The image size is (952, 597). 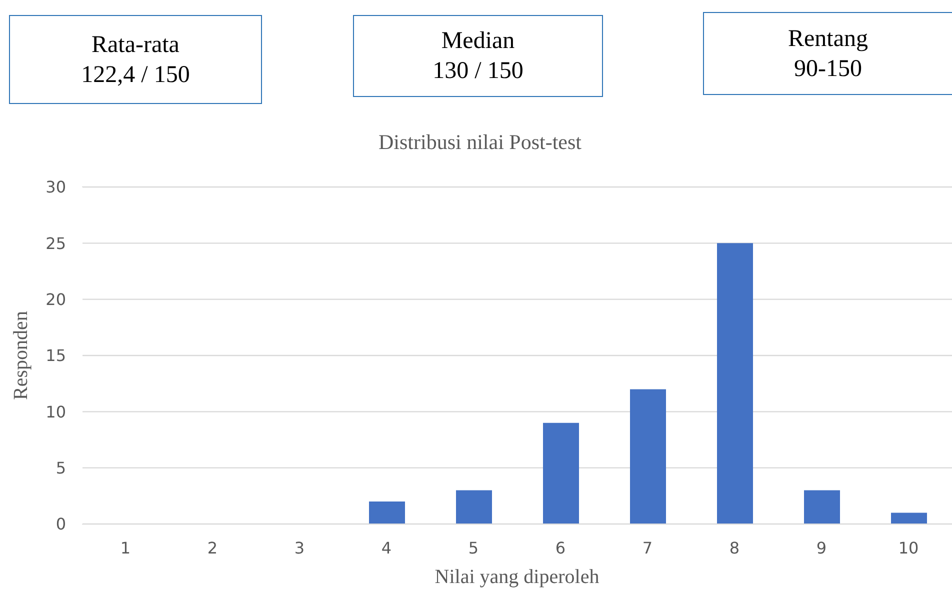 I want to click on x-tick-label: 9, so click(x=821, y=548).